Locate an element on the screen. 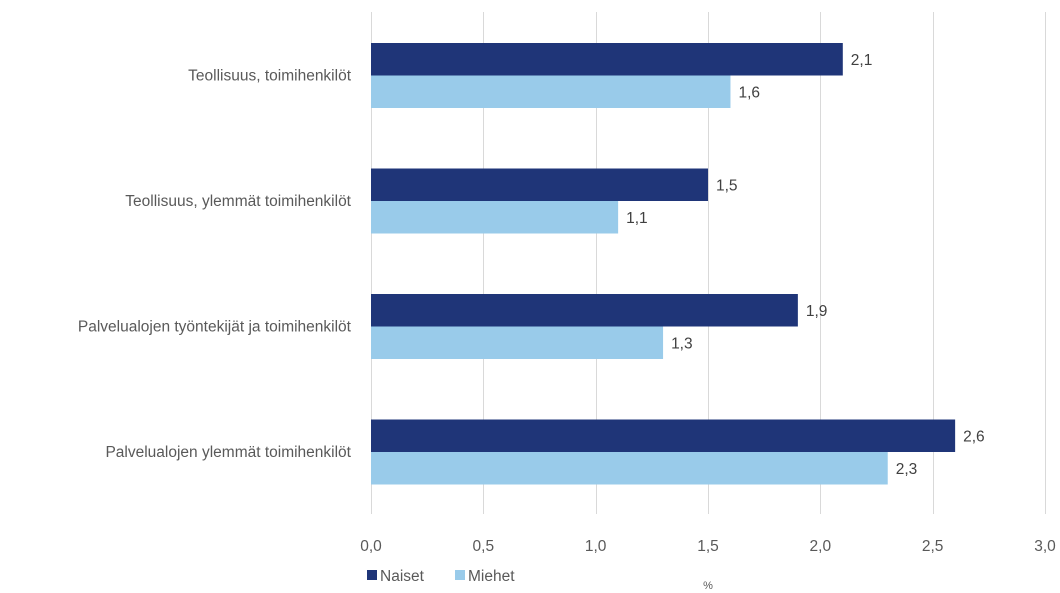  x-tick-label: 2,5 is located at coordinates (933, 546).